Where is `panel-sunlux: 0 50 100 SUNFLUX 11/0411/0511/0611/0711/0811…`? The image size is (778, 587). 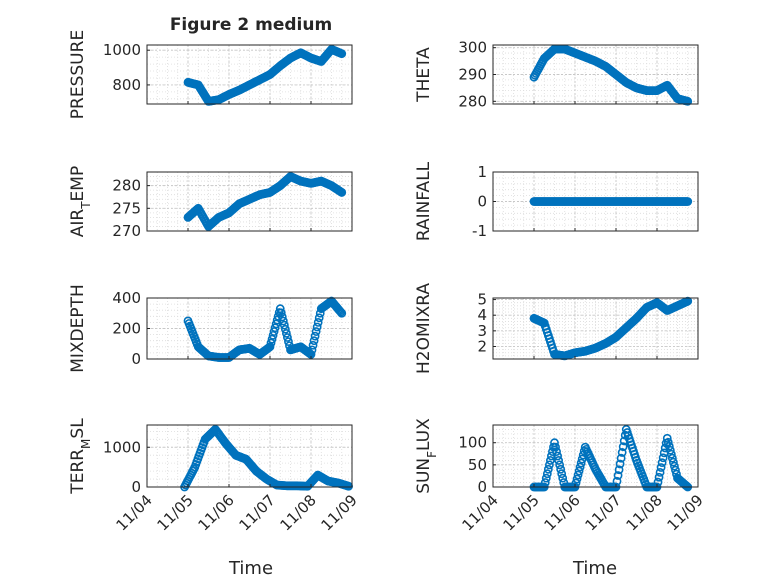
panel-sunlux: 0 50 100 SUNFLUX 11/0411/0511/0611/0711/0811… is located at coordinates (560, 476).